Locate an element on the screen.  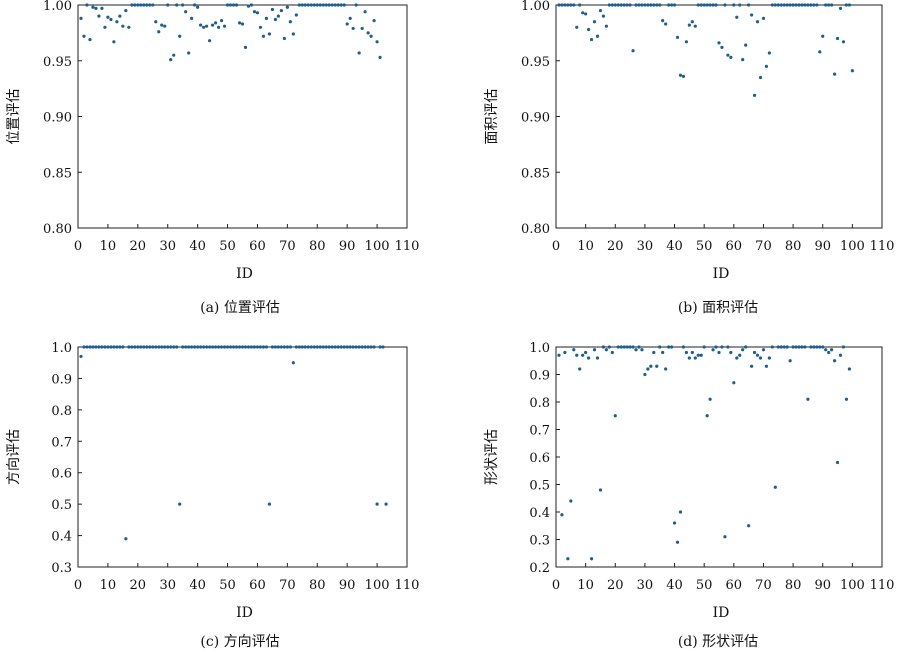
chart-c-y-tick-label: 1.0 is located at coordinates (61, 348).